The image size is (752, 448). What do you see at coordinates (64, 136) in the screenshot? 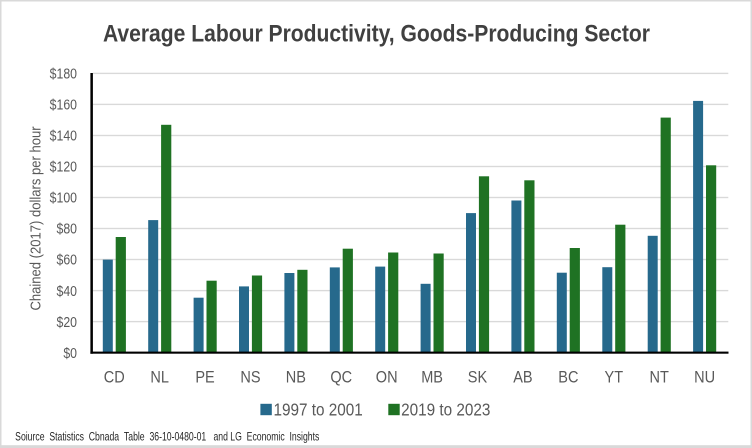
I see `svg-text: $140` at bounding box center [64, 136].